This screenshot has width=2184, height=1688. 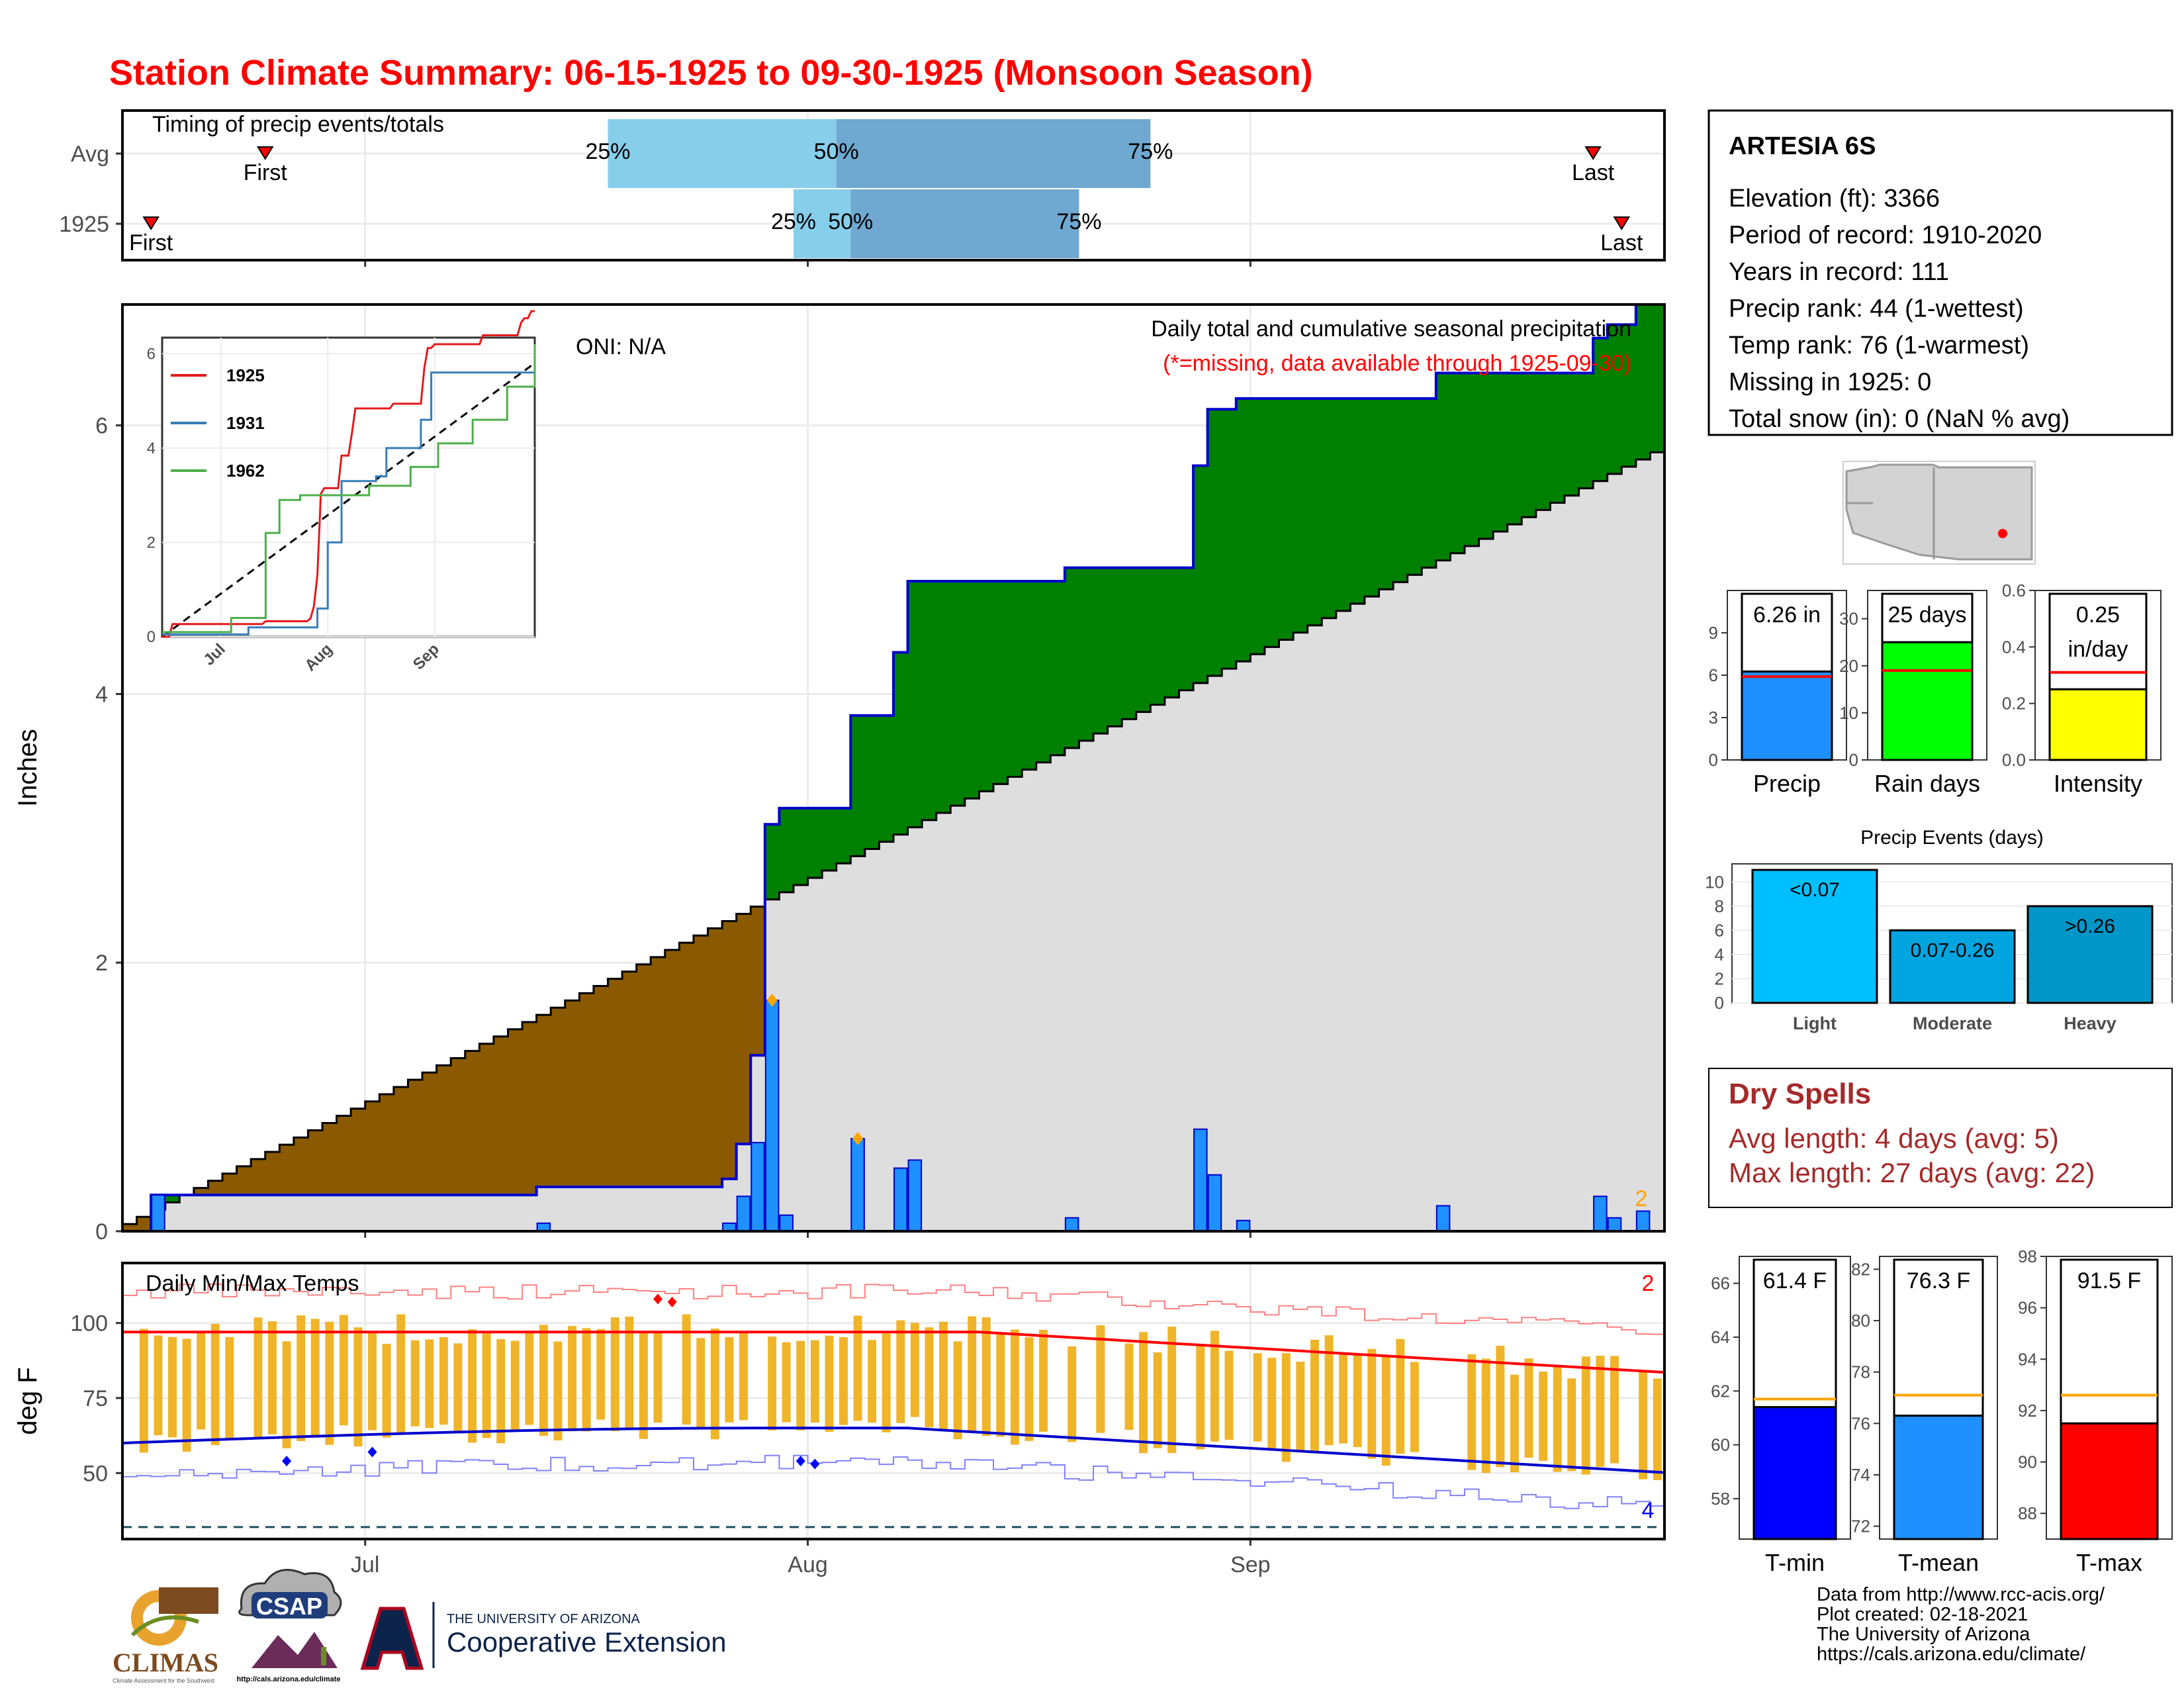 What do you see at coordinates (893, 1309) in the screenshot?
I see `record-high-line` at bounding box center [893, 1309].